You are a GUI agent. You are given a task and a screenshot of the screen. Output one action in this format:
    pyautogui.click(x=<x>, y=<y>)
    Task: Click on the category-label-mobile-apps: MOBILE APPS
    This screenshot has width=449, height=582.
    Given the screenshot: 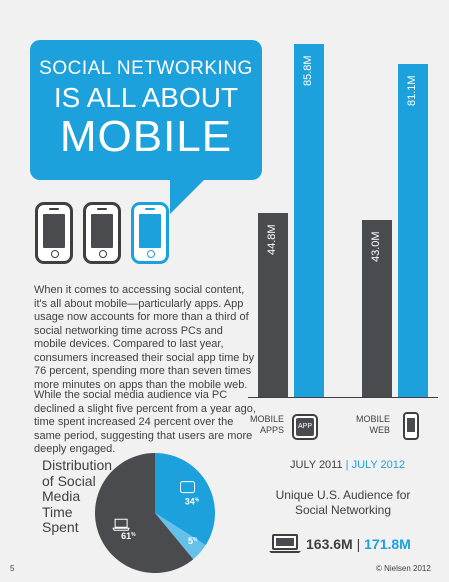 What is the action you would take?
    pyautogui.click(x=260, y=425)
    